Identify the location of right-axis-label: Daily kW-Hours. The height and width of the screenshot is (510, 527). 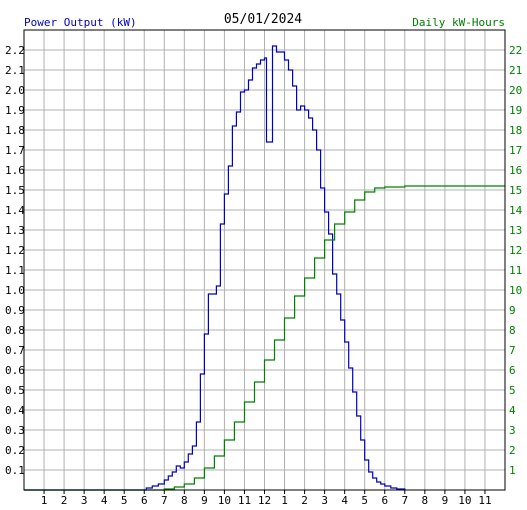
(458, 22).